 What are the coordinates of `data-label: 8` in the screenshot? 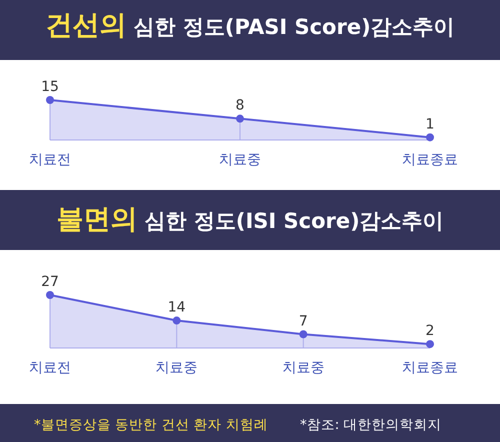 It's located at (240, 106).